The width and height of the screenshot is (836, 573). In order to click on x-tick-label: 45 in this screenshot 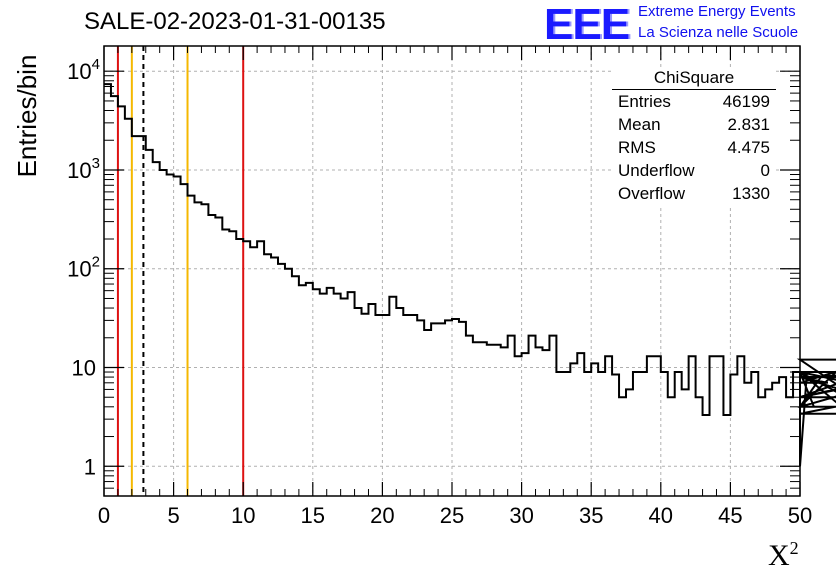, I will do `click(730, 515)`.